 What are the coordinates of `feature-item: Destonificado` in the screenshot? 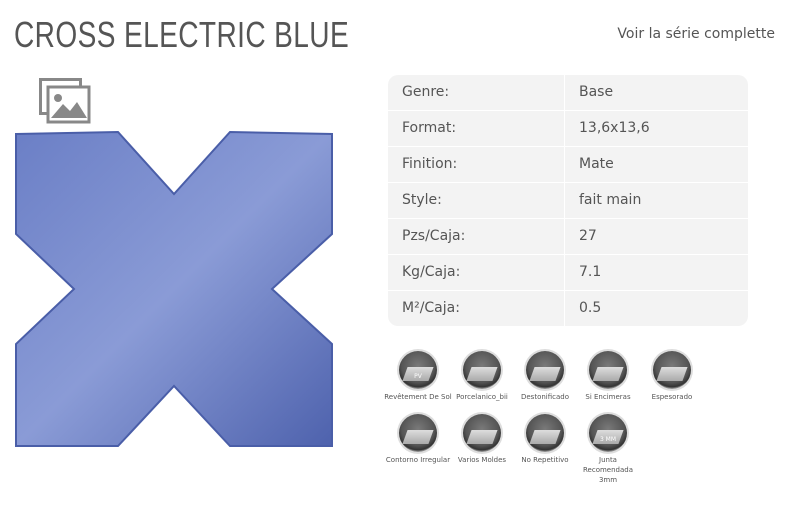 It's located at (545, 376).